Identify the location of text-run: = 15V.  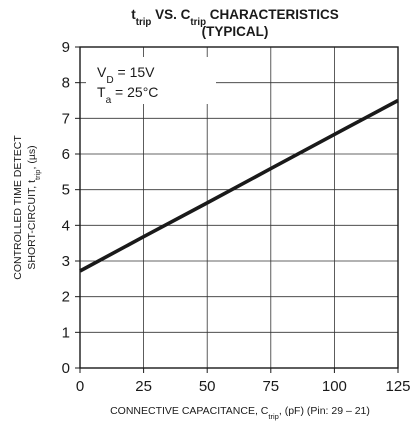
(135, 72).